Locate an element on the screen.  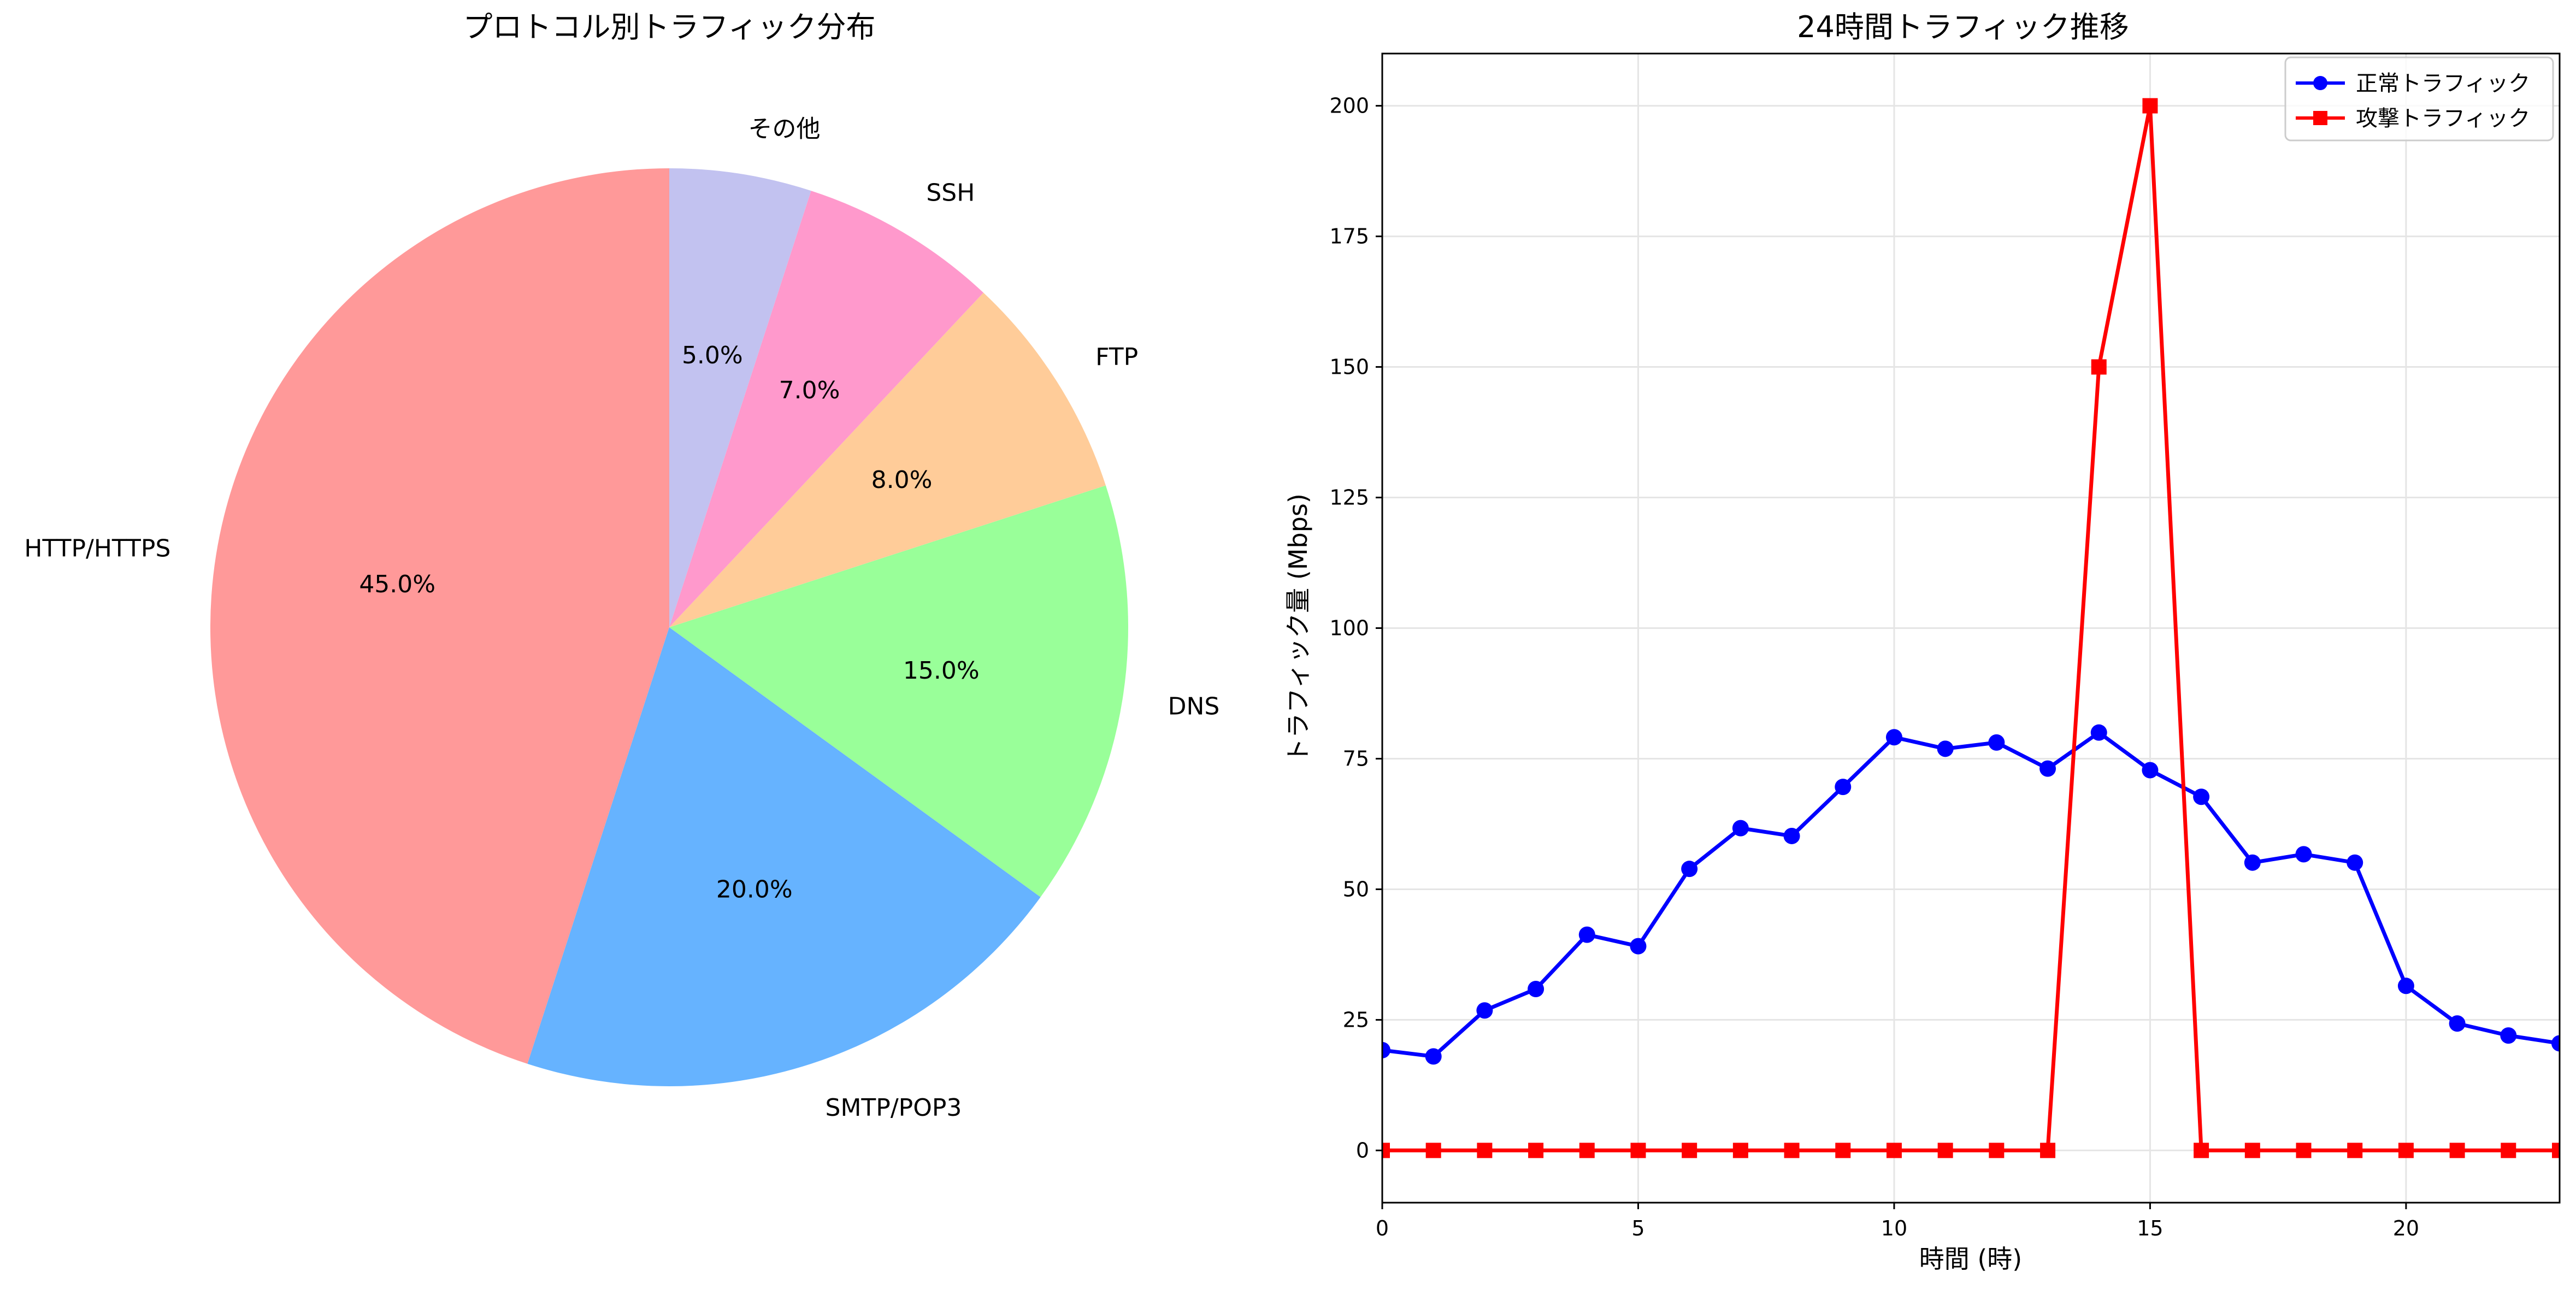
y-tick-label: 150 is located at coordinates (1349, 367).